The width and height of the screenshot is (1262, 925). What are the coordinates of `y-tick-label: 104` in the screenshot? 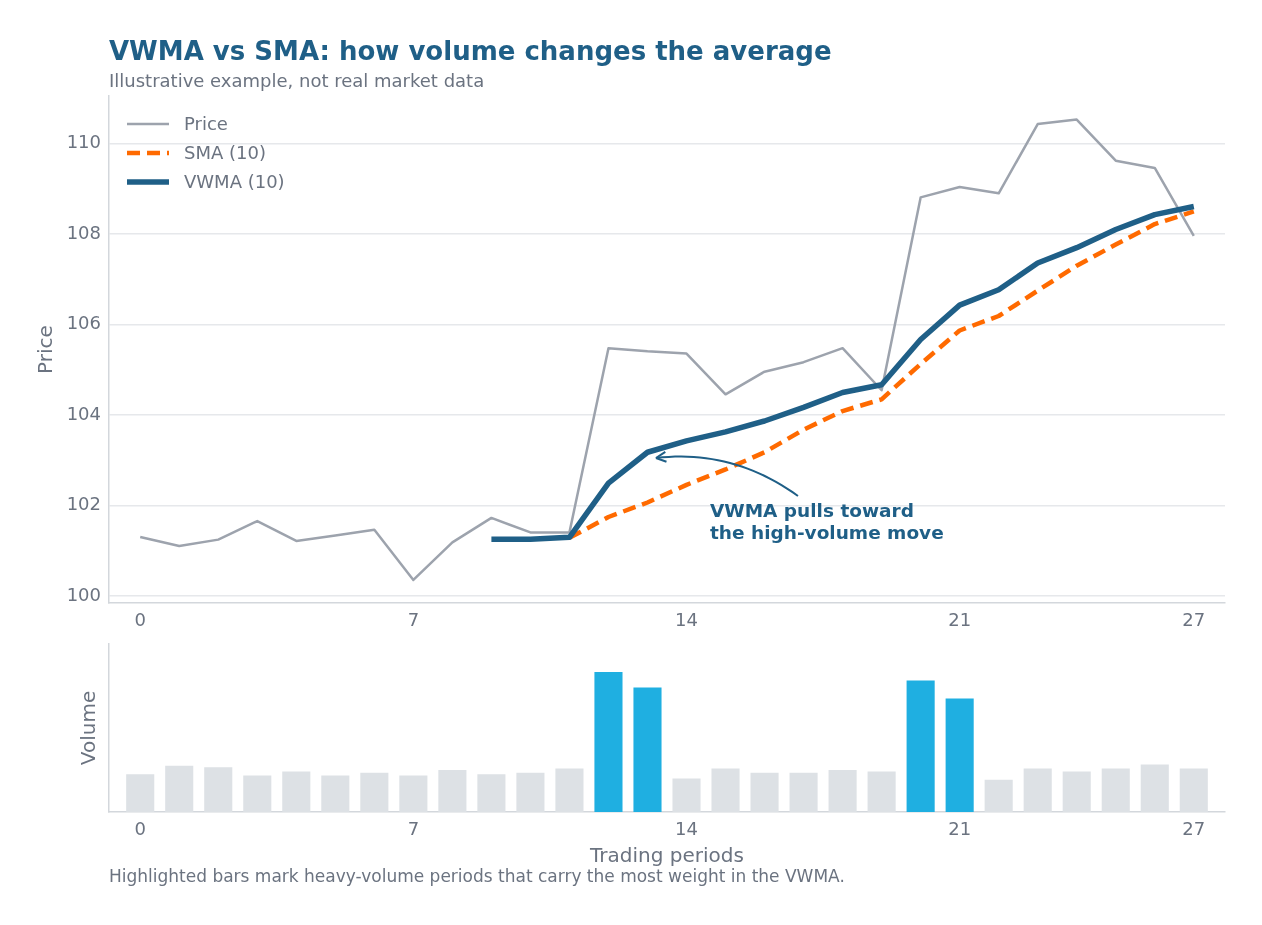 It's located at (83, 413).